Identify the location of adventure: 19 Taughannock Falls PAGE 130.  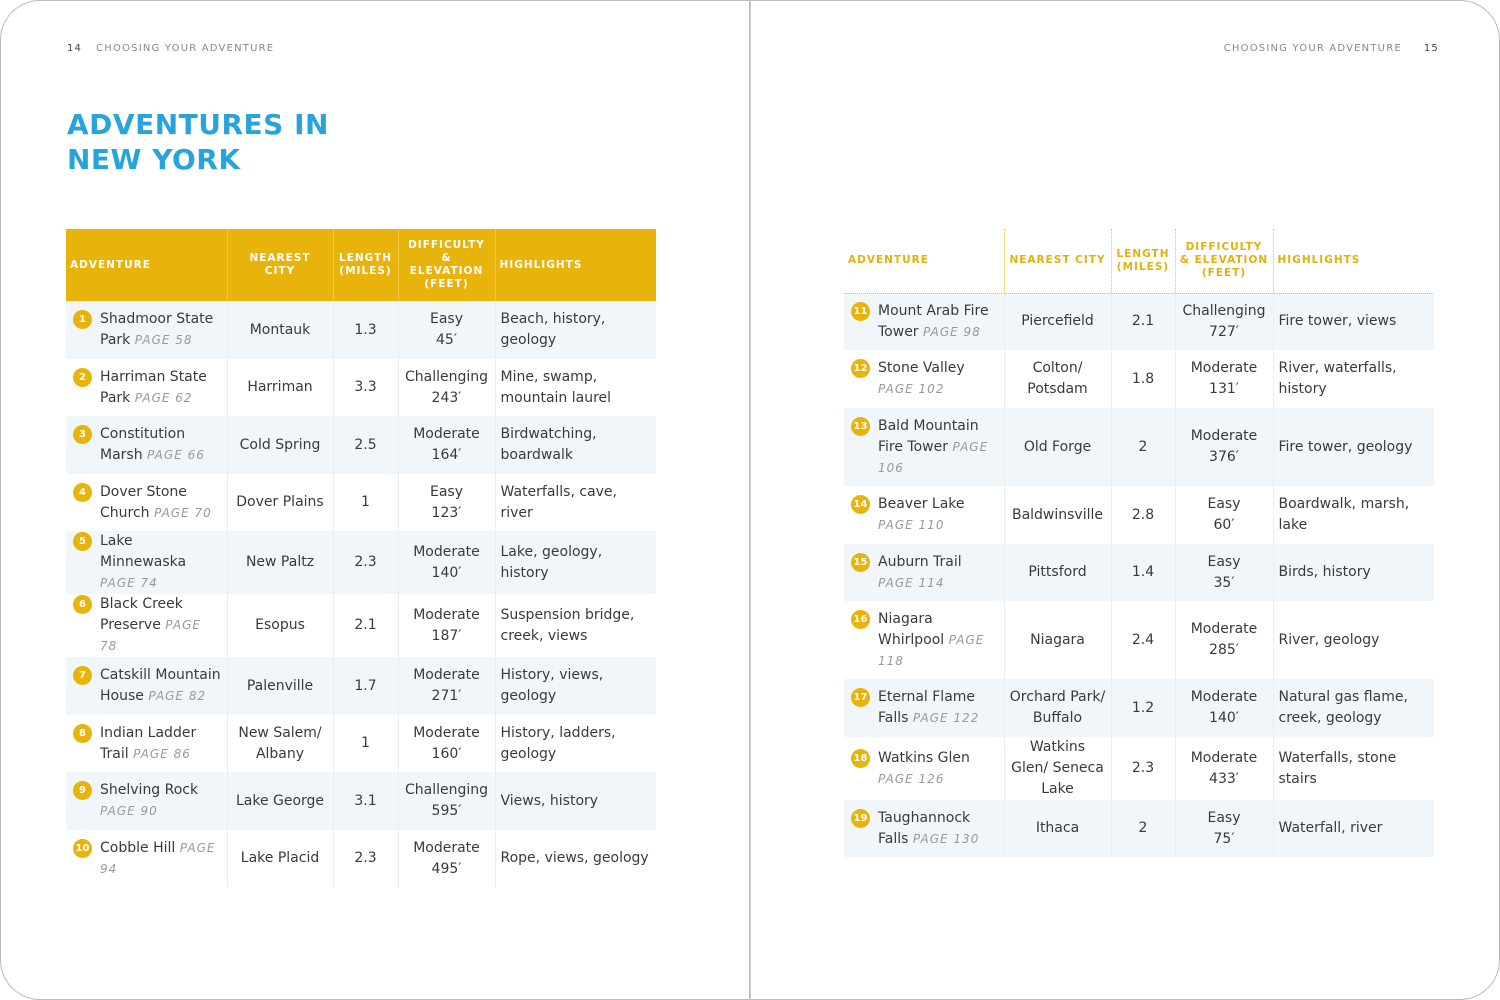
(924, 829).